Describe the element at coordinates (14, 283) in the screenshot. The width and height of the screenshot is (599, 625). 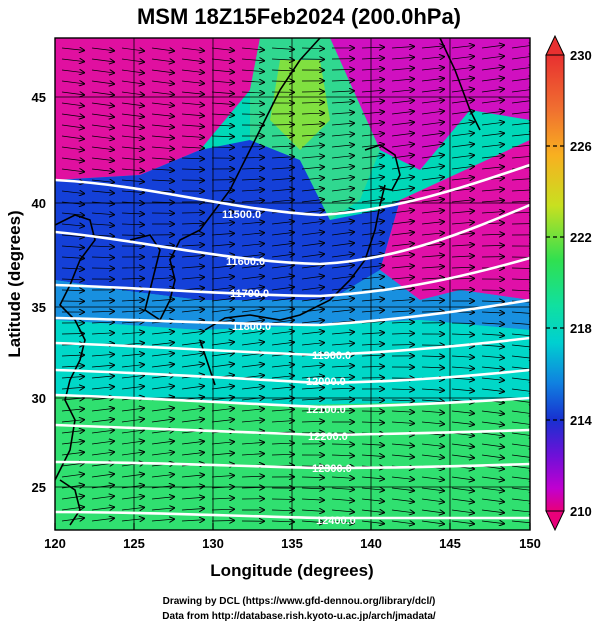
I see `y-axis-label: Latitude (degrees)` at that location.